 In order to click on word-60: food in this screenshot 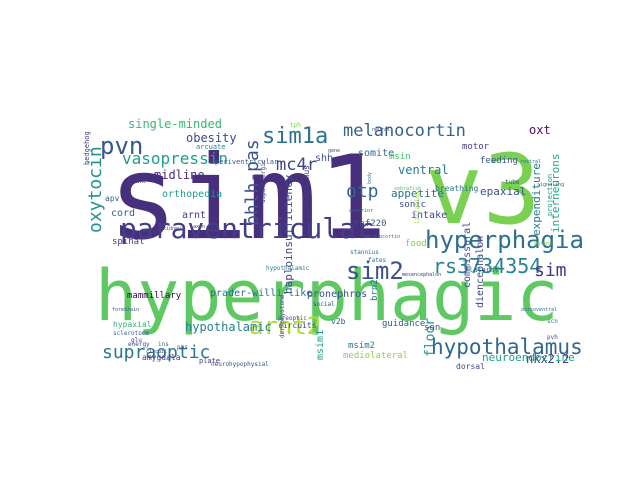, I will do `click(416, 244)`.